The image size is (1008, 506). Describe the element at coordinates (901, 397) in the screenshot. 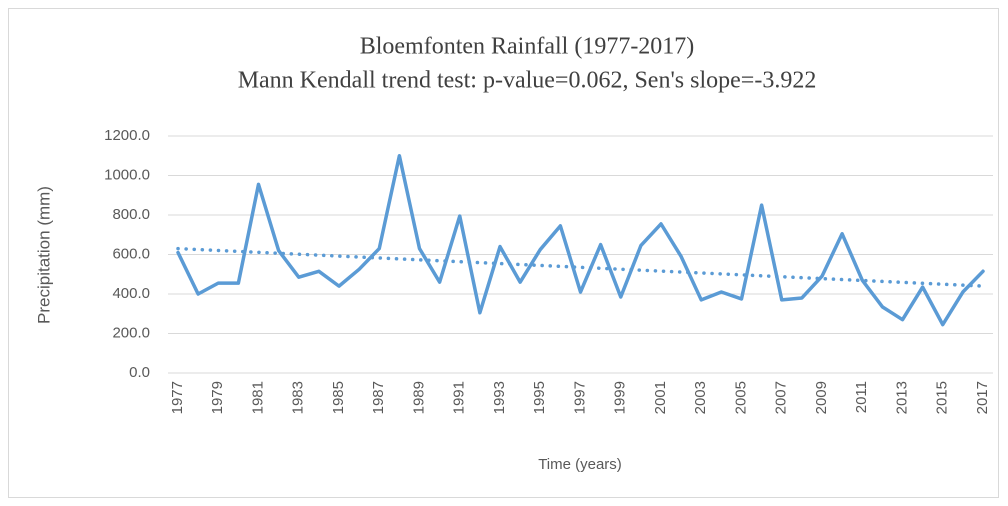

I see `x-tick-label: 2013` at that location.